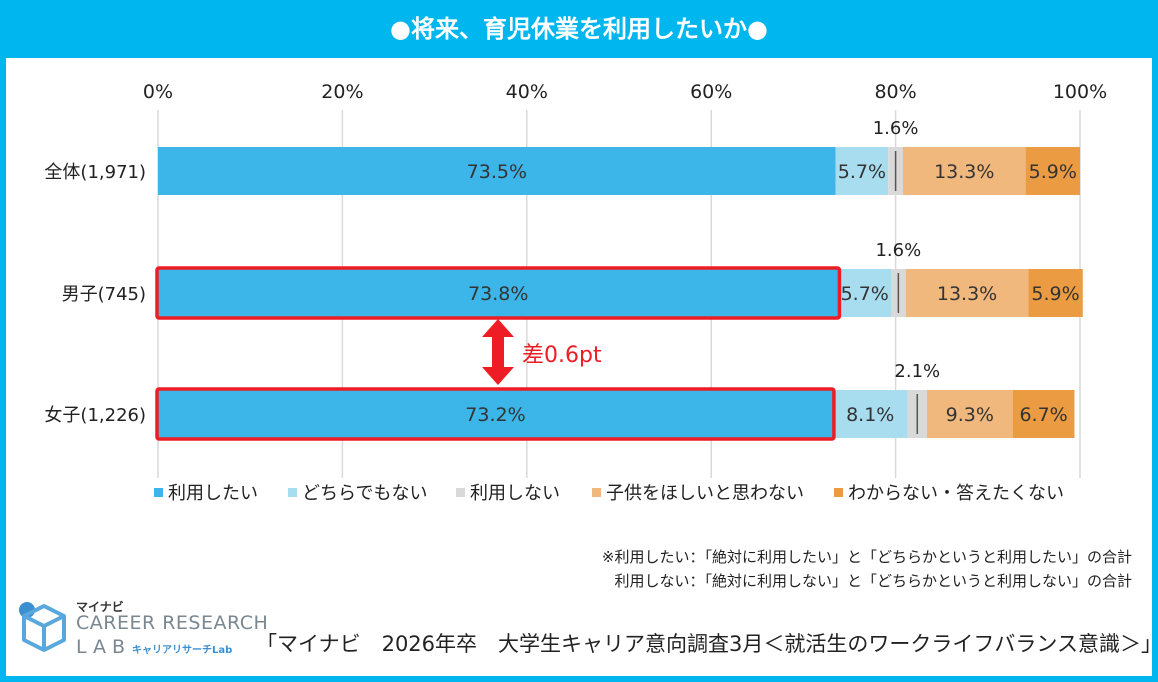 The width and height of the screenshot is (1158, 682). What do you see at coordinates (705, 493) in the screenshot?
I see `legend-label: 子供をほしいと思わない` at bounding box center [705, 493].